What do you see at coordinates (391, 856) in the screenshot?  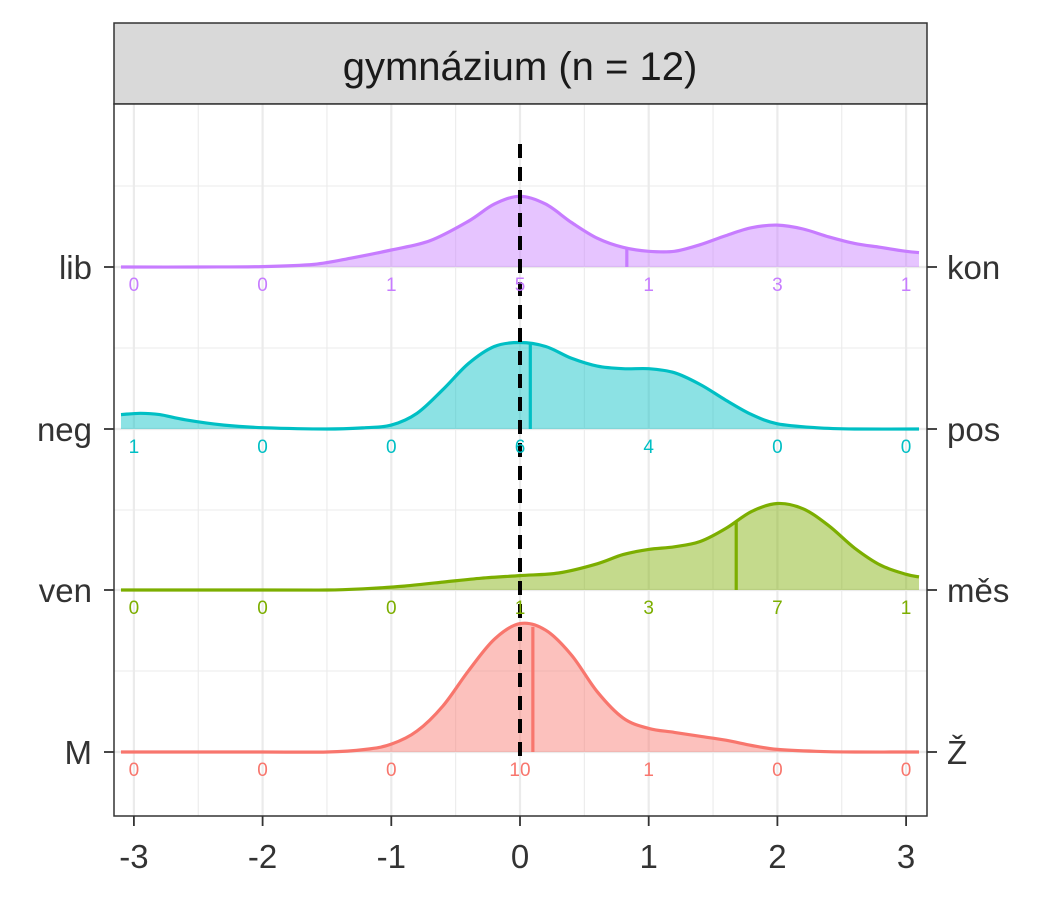 I see `x-tick-label: -1` at bounding box center [391, 856].